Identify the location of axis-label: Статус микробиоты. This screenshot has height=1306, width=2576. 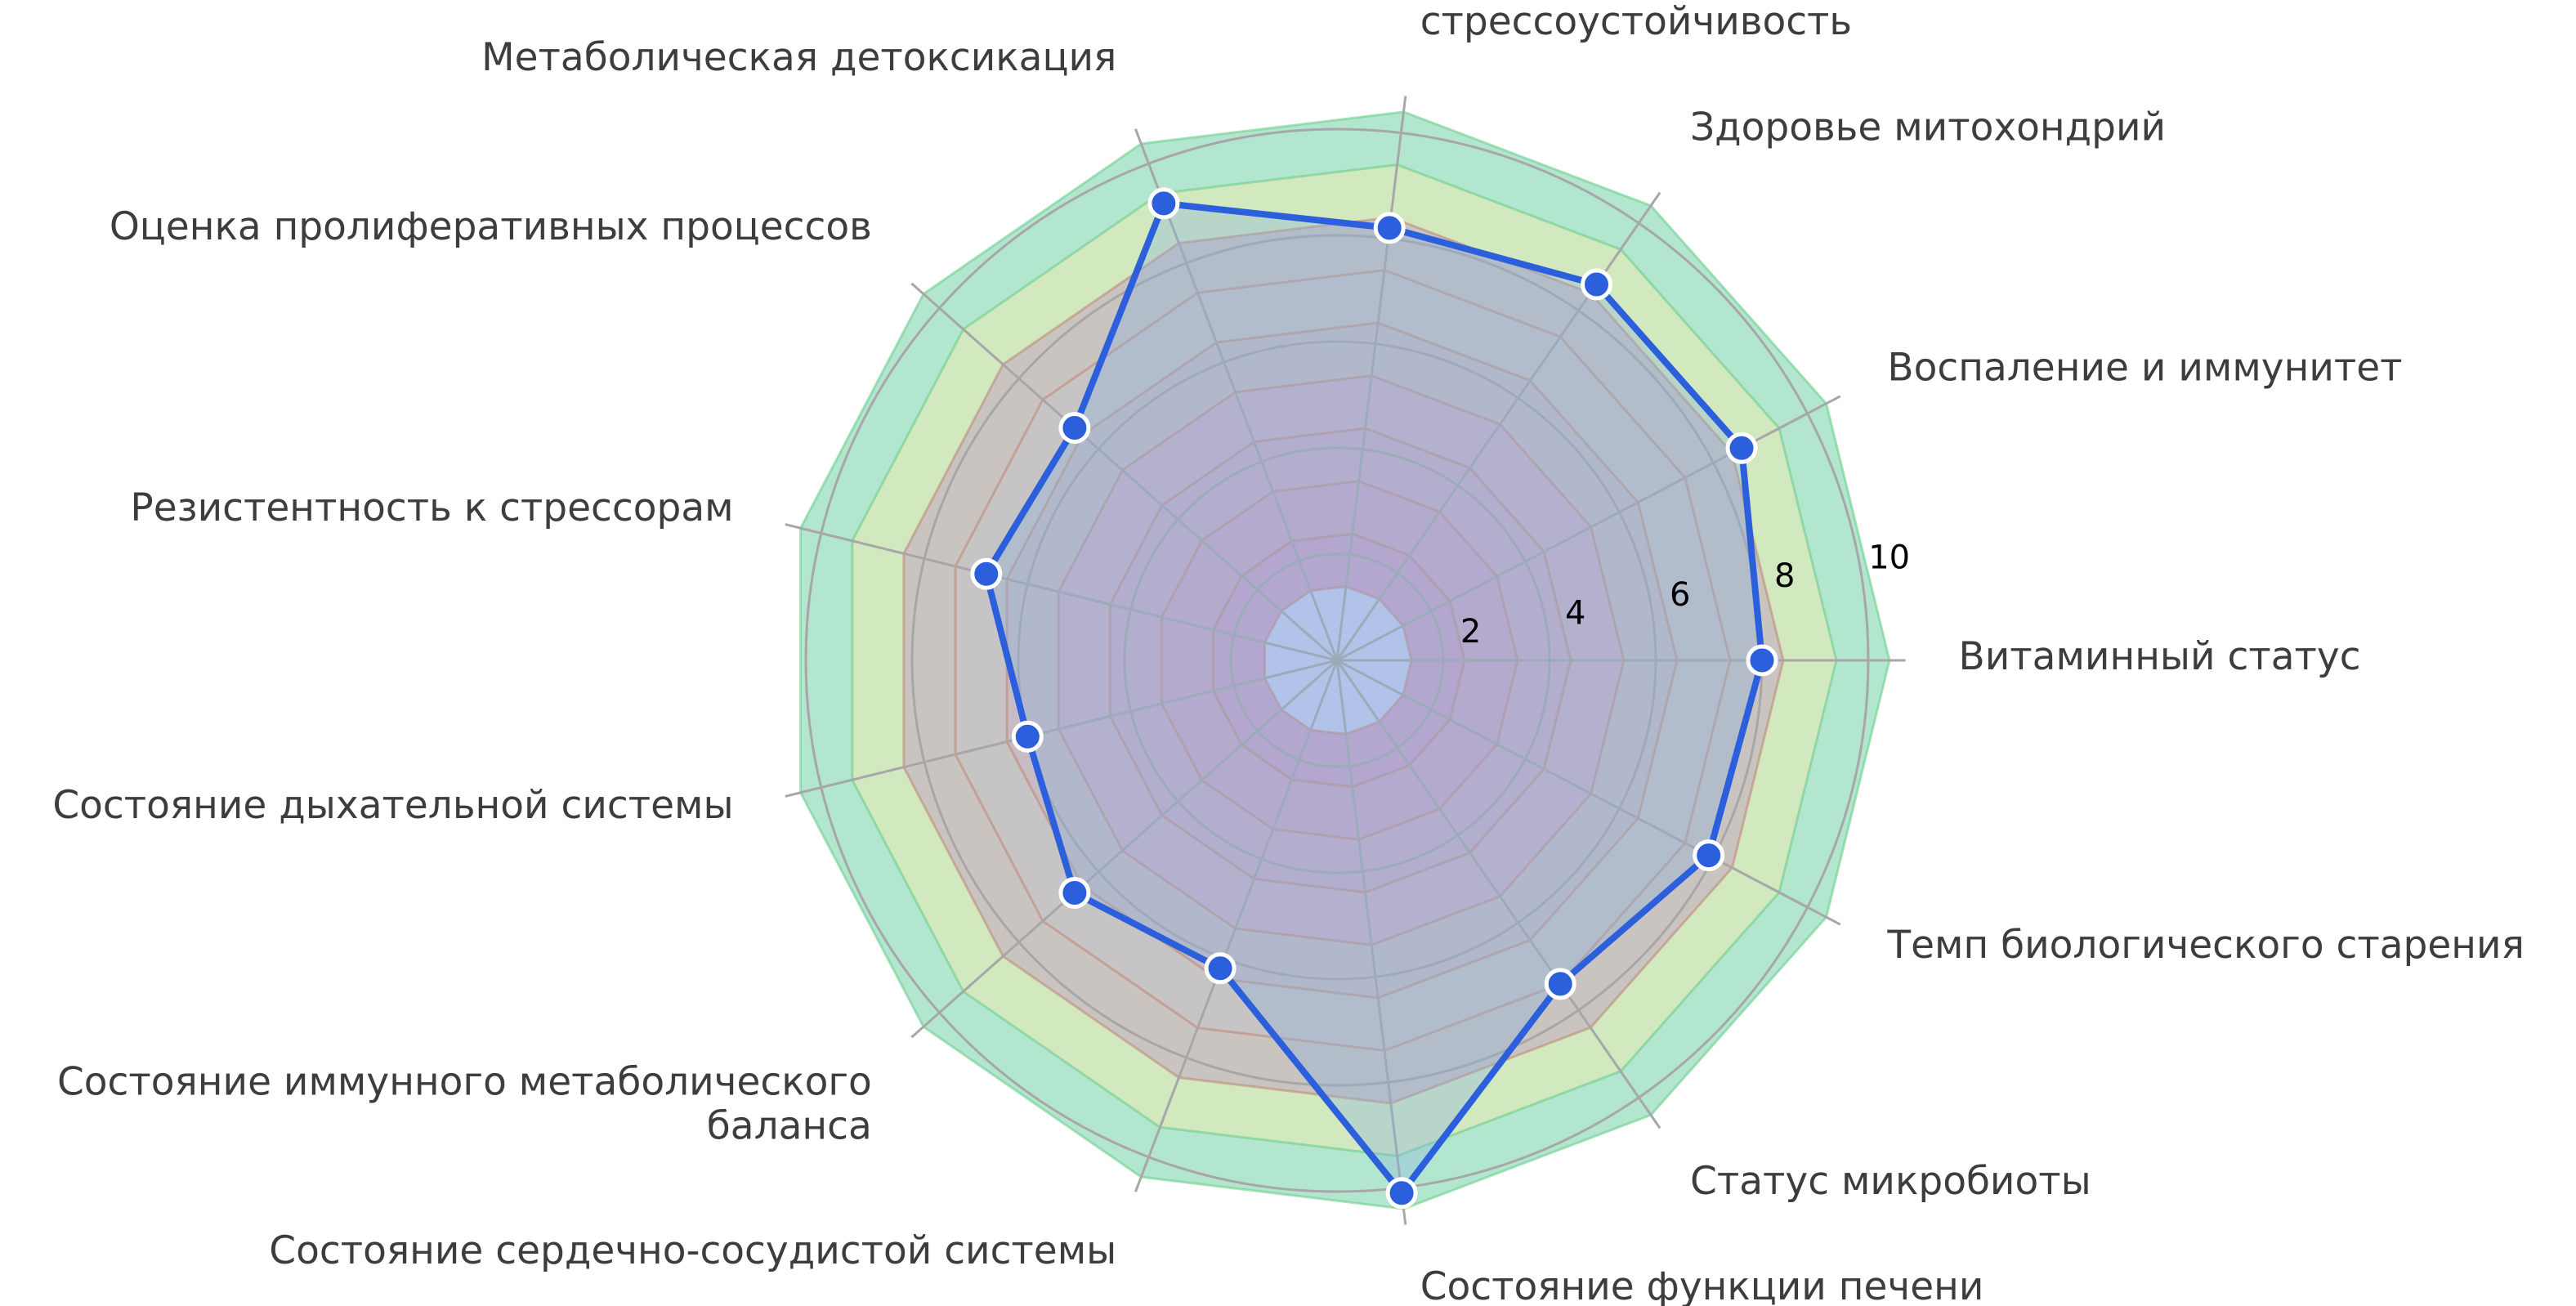
(1890, 1181).